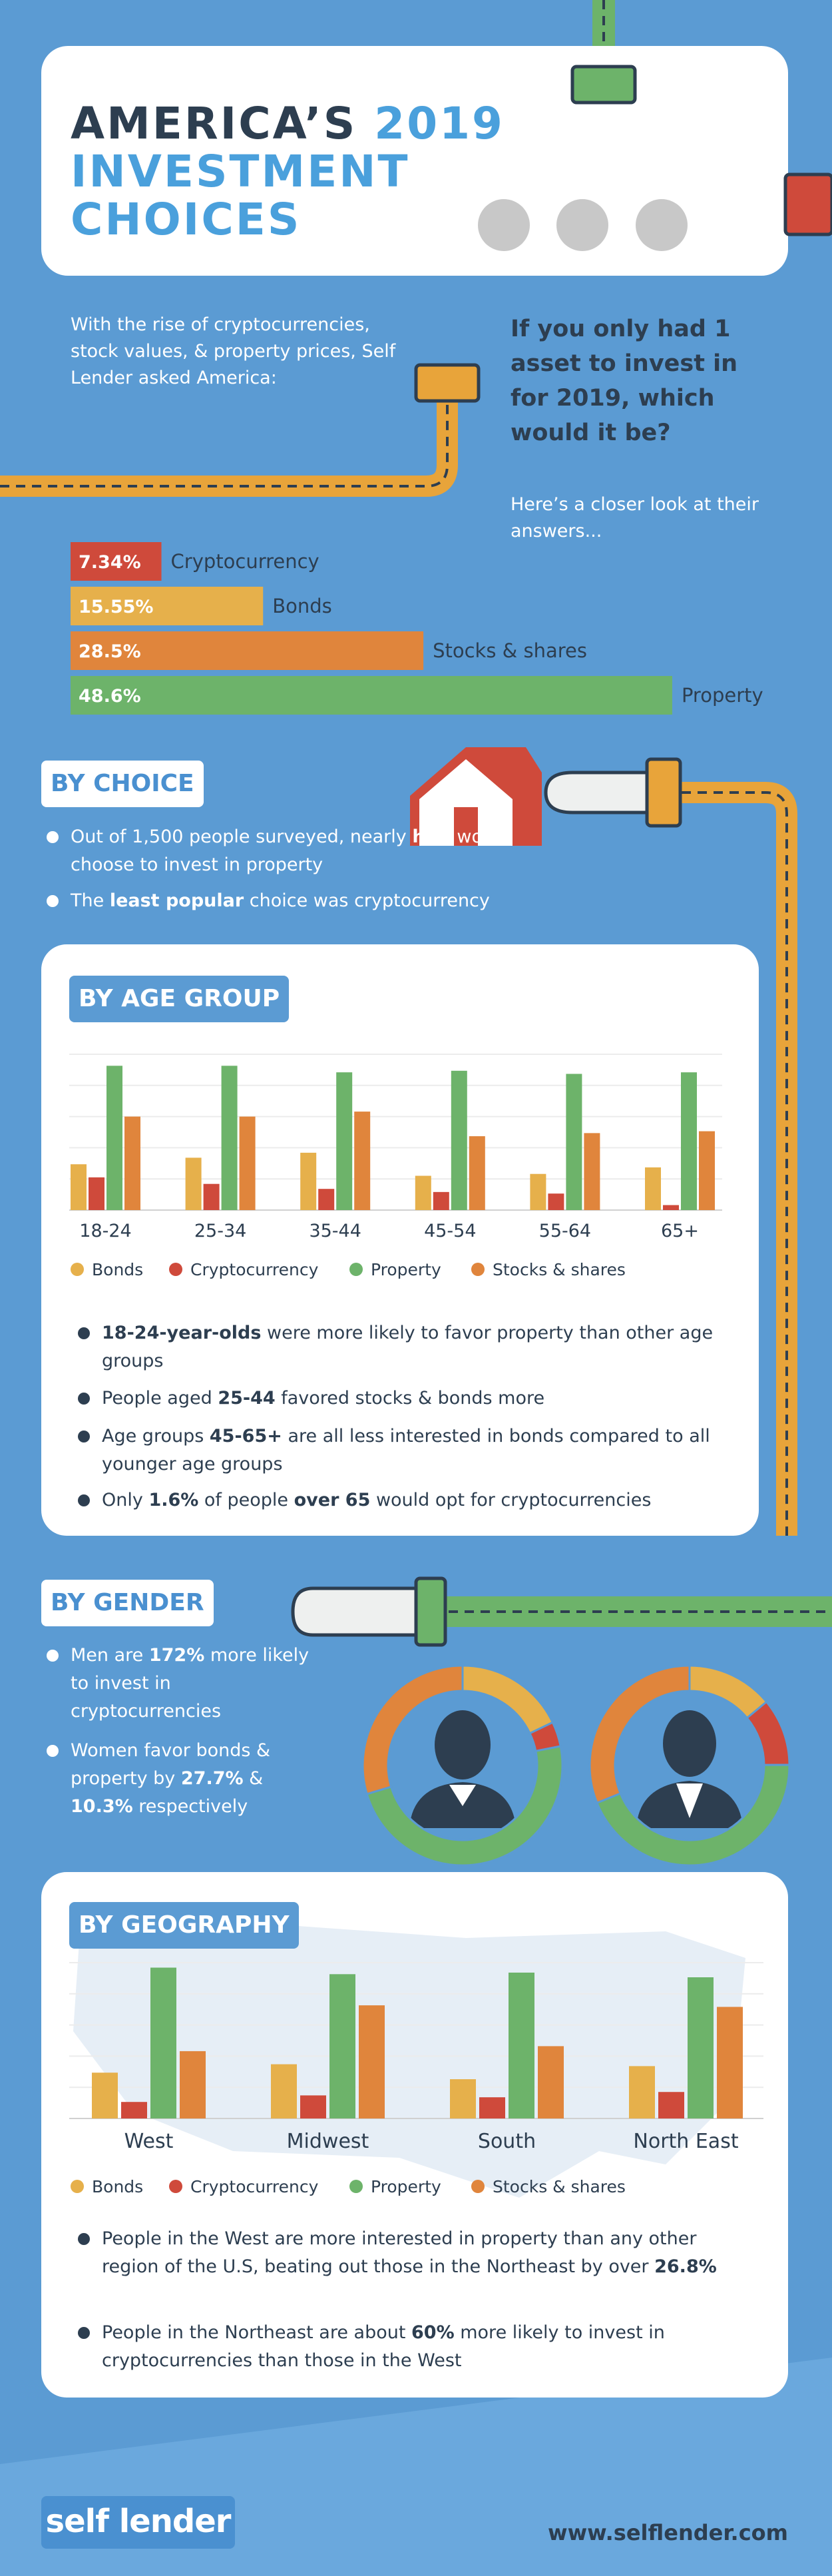 Image resolution: width=832 pixels, height=2576 pixels. Describe the element at coordinates (220, 1231) in the screenshot. I see `x-tick-label: 25-34` at that location.